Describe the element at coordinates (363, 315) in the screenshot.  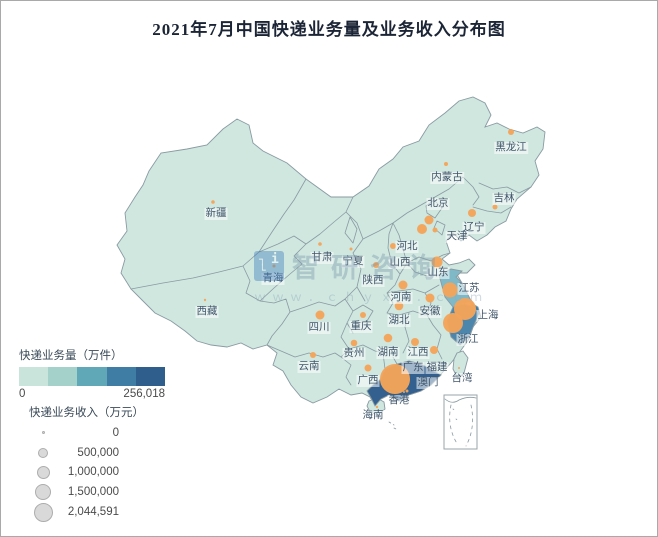
I see `revenue-bubble-重庆` at that location.